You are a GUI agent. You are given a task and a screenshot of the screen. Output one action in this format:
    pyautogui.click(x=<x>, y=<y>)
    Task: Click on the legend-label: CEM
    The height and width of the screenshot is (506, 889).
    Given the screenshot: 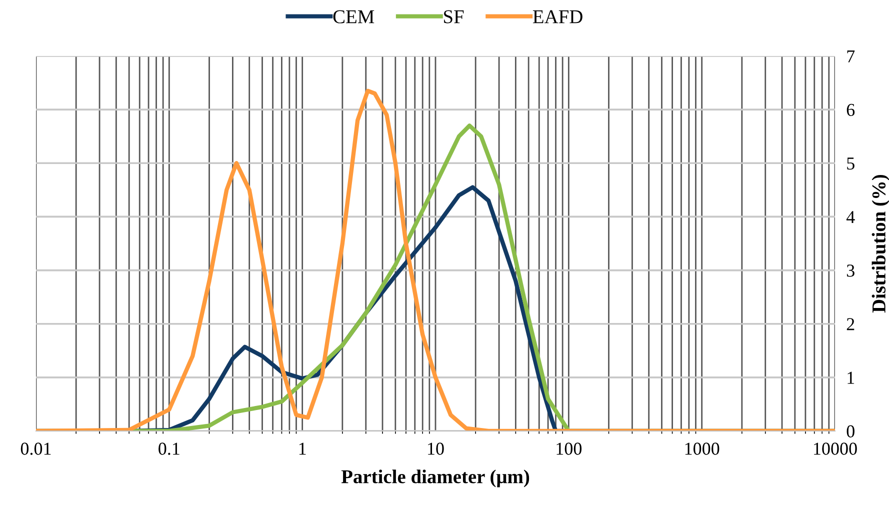 What is the action you would take?
    pyautogui.click(x=353, y=17)
    